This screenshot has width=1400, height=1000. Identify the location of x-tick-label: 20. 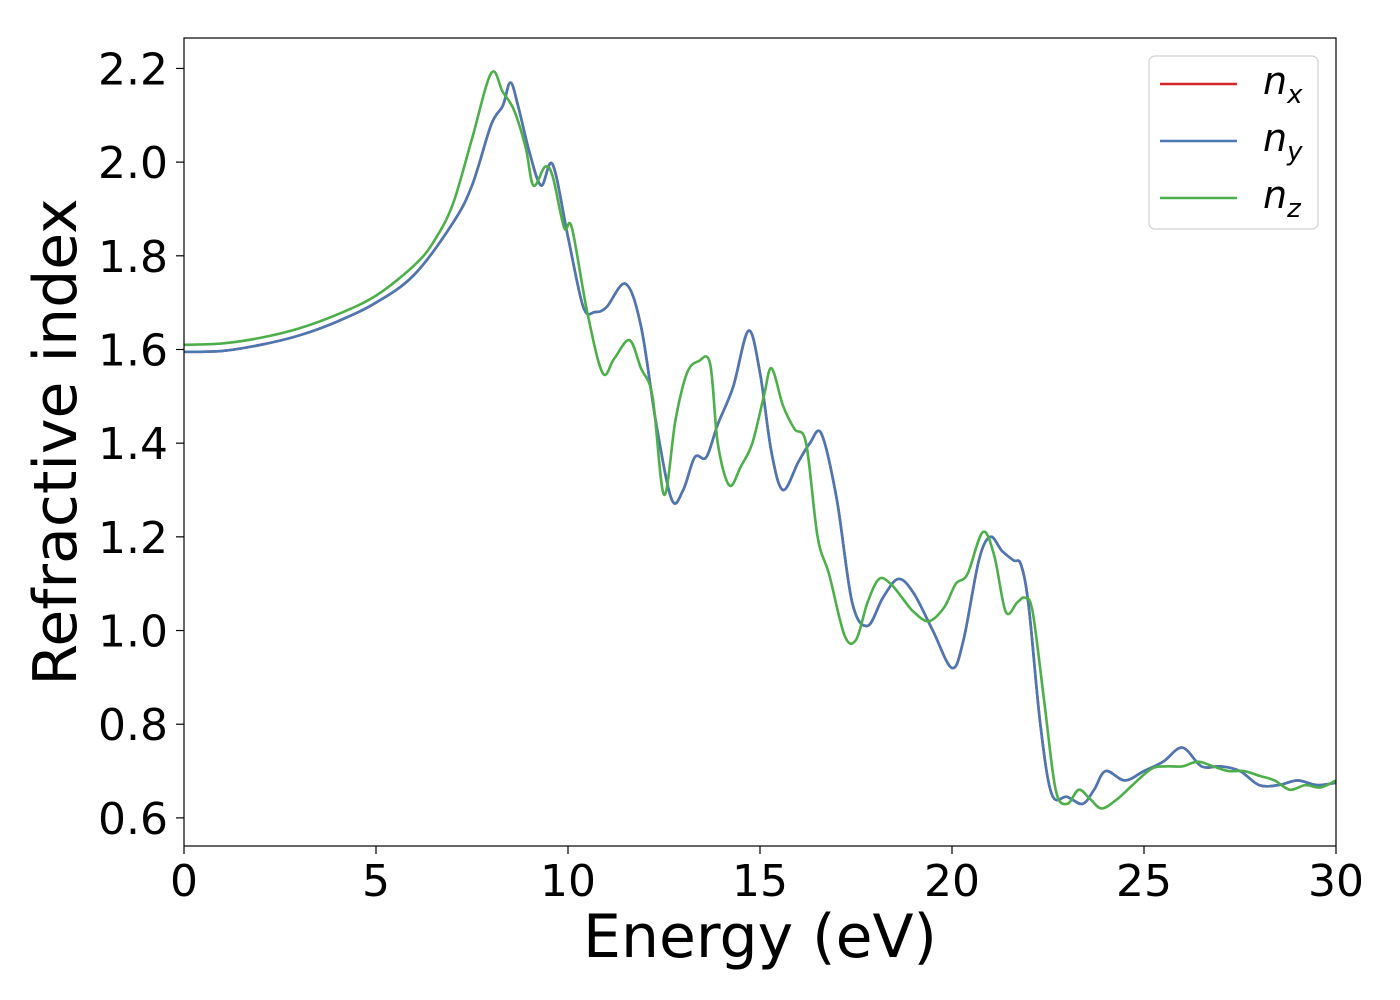
(952, 881).